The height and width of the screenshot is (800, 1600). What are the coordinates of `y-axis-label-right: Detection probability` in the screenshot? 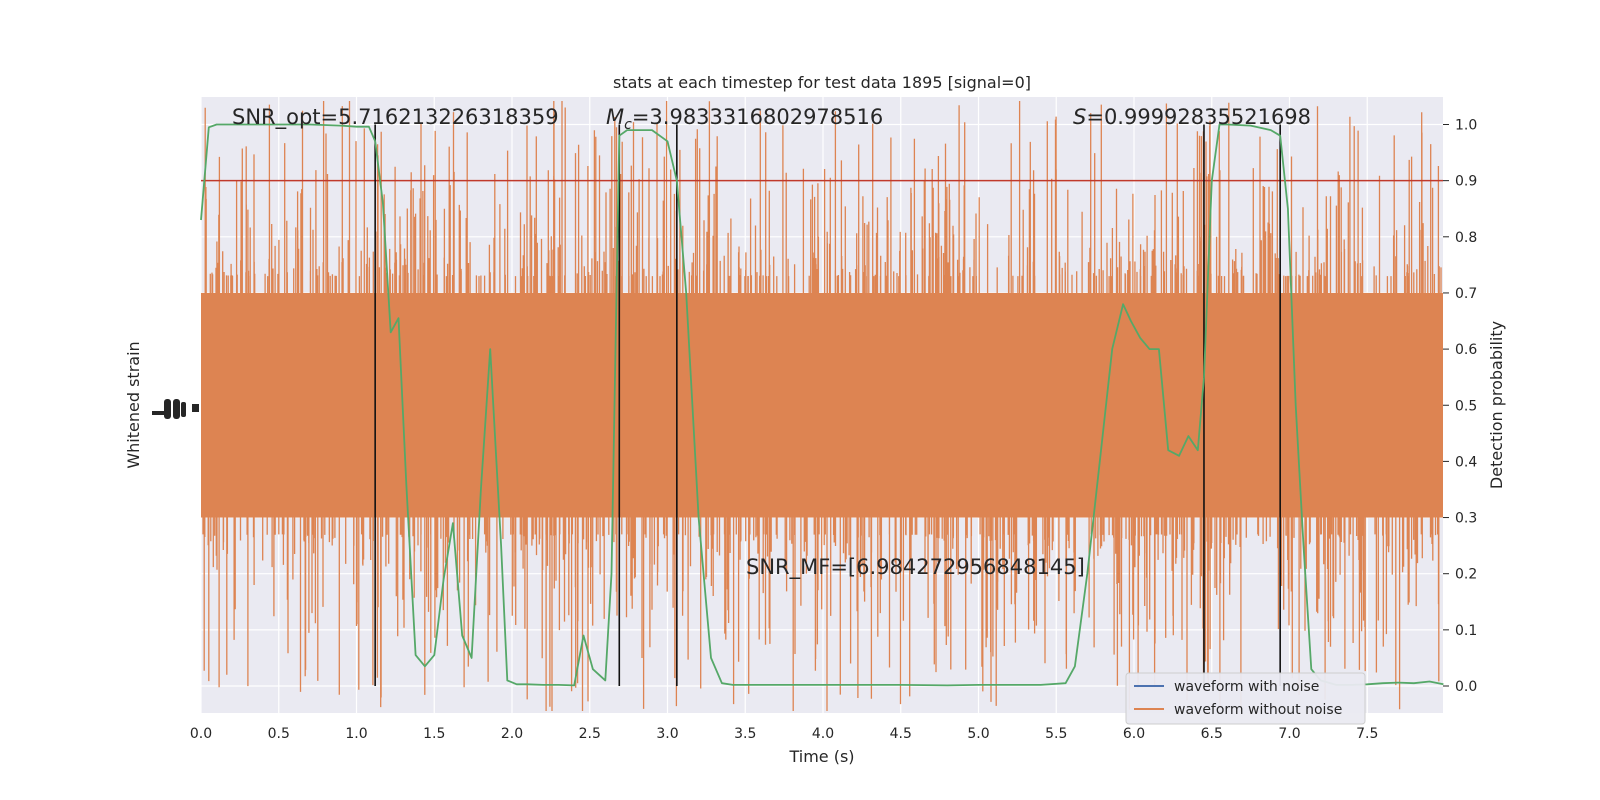 It's located at (1496, 405).